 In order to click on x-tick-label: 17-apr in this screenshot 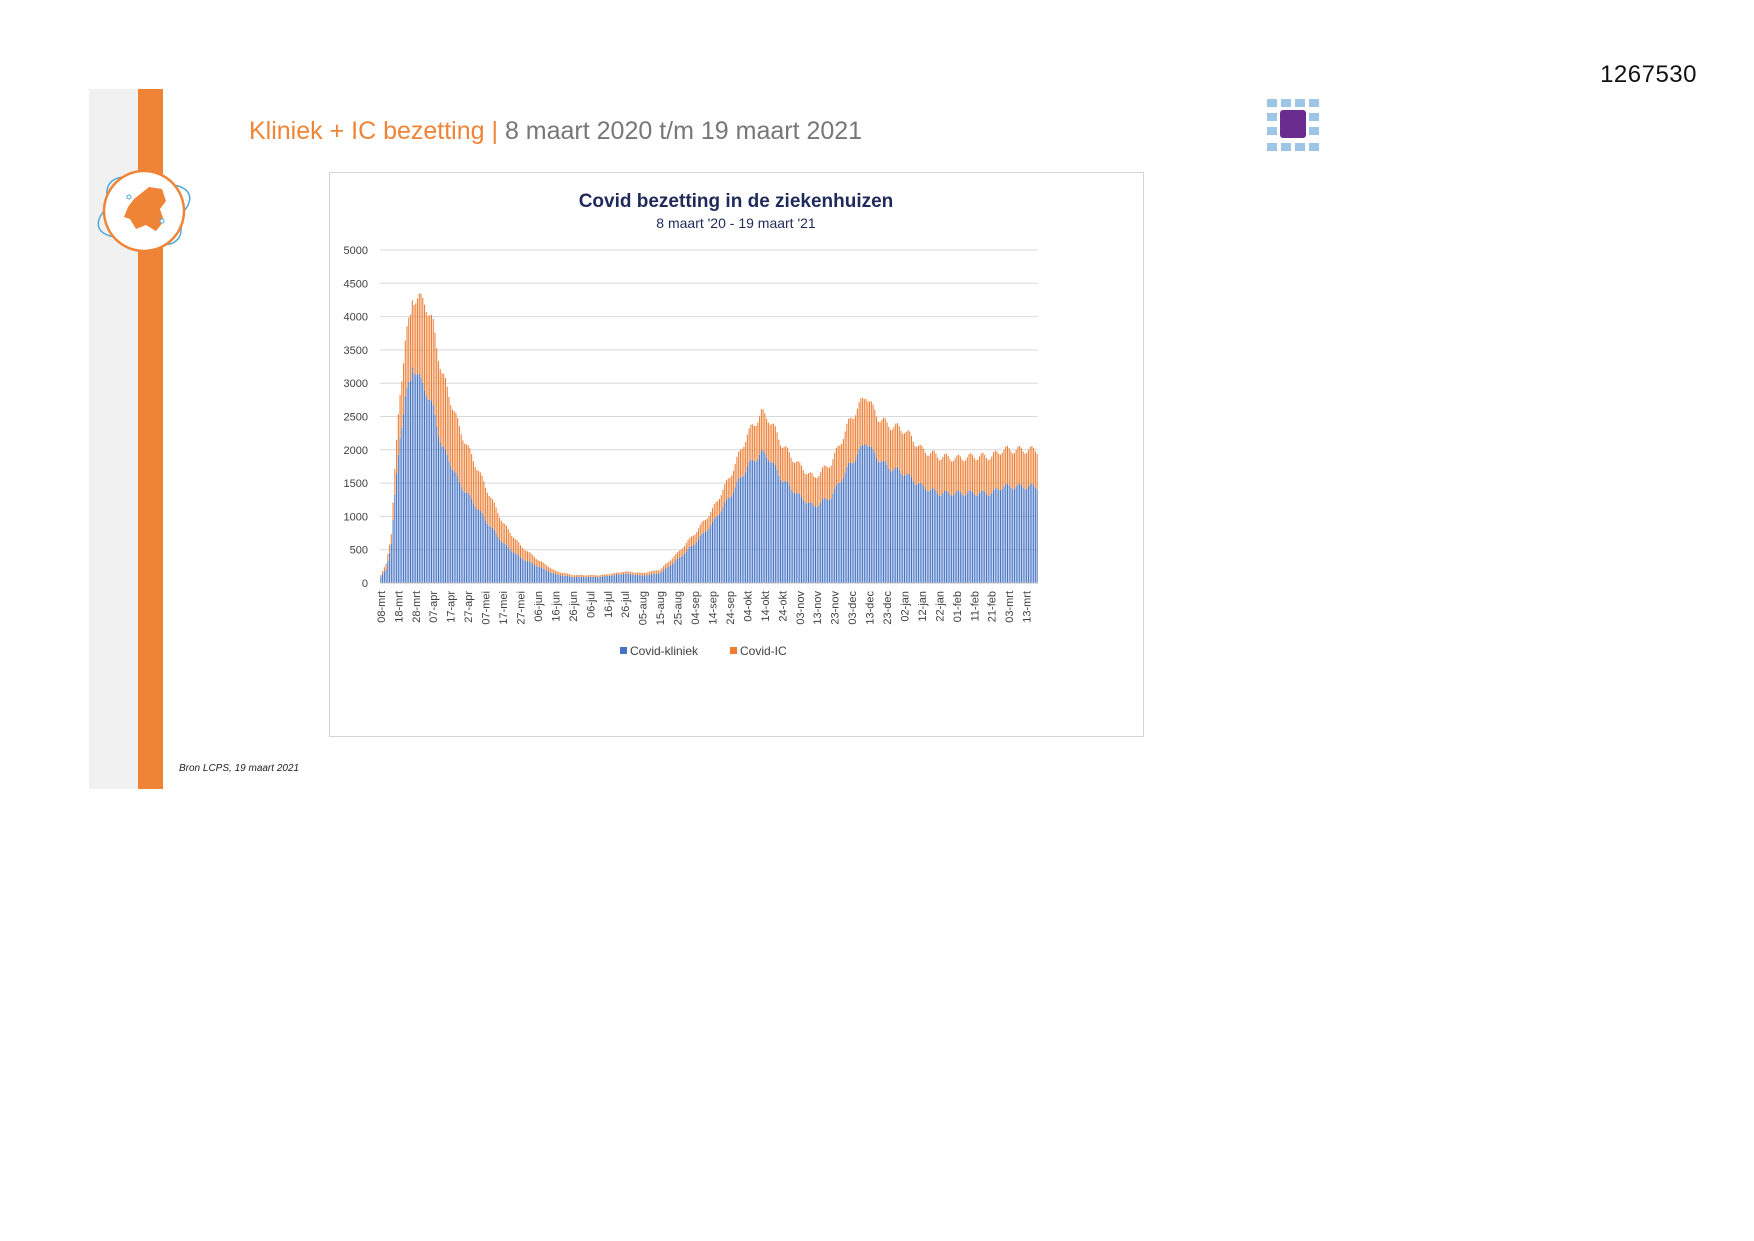, I will do `click(452, 607)`.